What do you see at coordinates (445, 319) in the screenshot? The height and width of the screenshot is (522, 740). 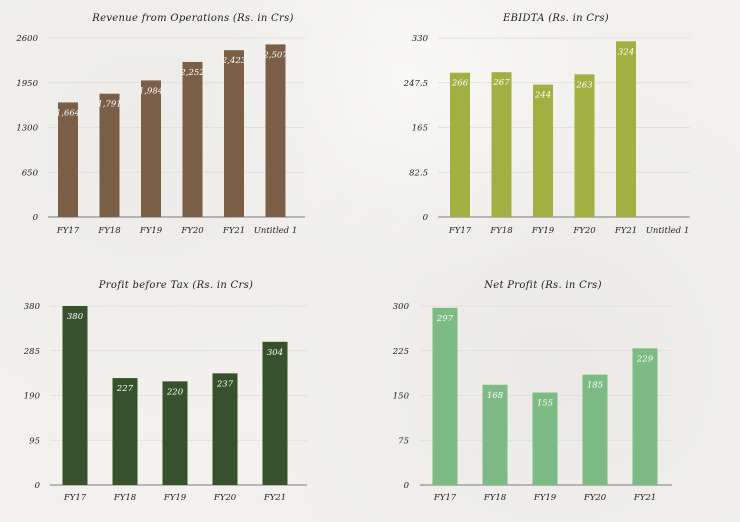 I see `data-label: 297` at bounding box center [445, 319].